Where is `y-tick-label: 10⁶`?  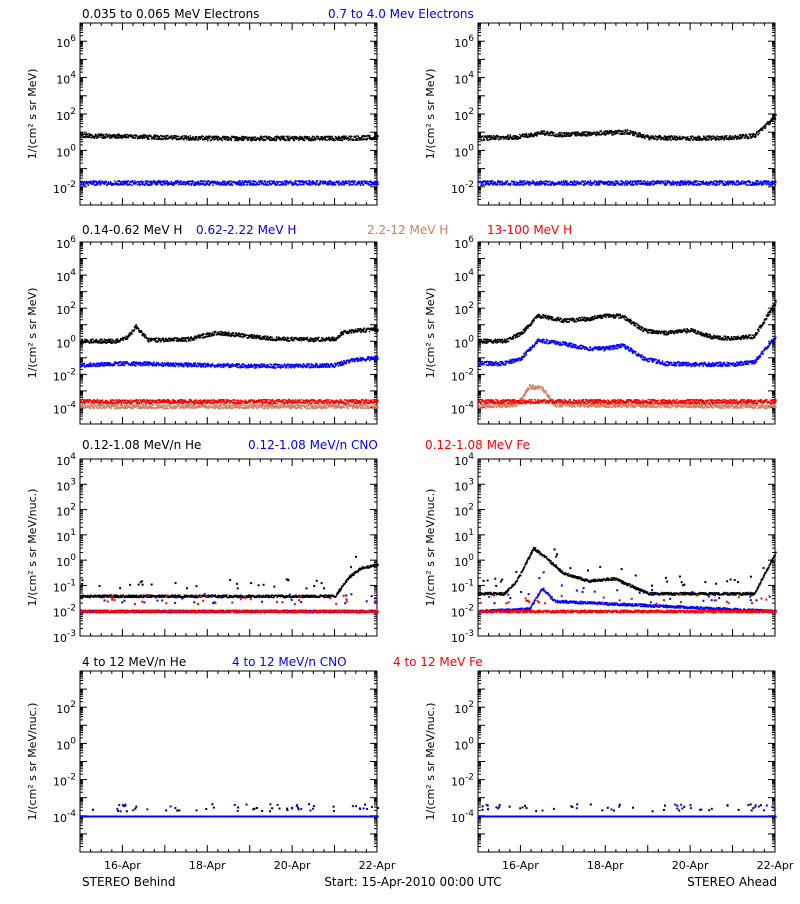
y-tick-label: 10⁶ is located at coordinates (66, 42).